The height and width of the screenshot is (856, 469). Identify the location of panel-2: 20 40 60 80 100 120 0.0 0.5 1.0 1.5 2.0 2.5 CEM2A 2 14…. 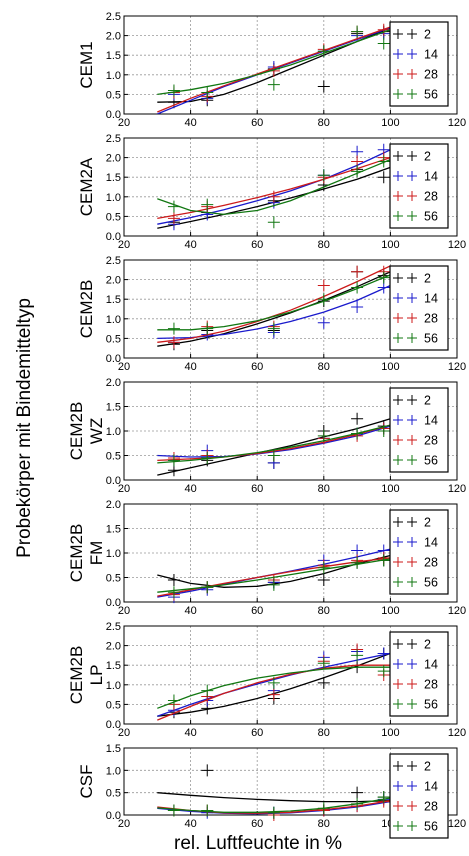
(271, 192).